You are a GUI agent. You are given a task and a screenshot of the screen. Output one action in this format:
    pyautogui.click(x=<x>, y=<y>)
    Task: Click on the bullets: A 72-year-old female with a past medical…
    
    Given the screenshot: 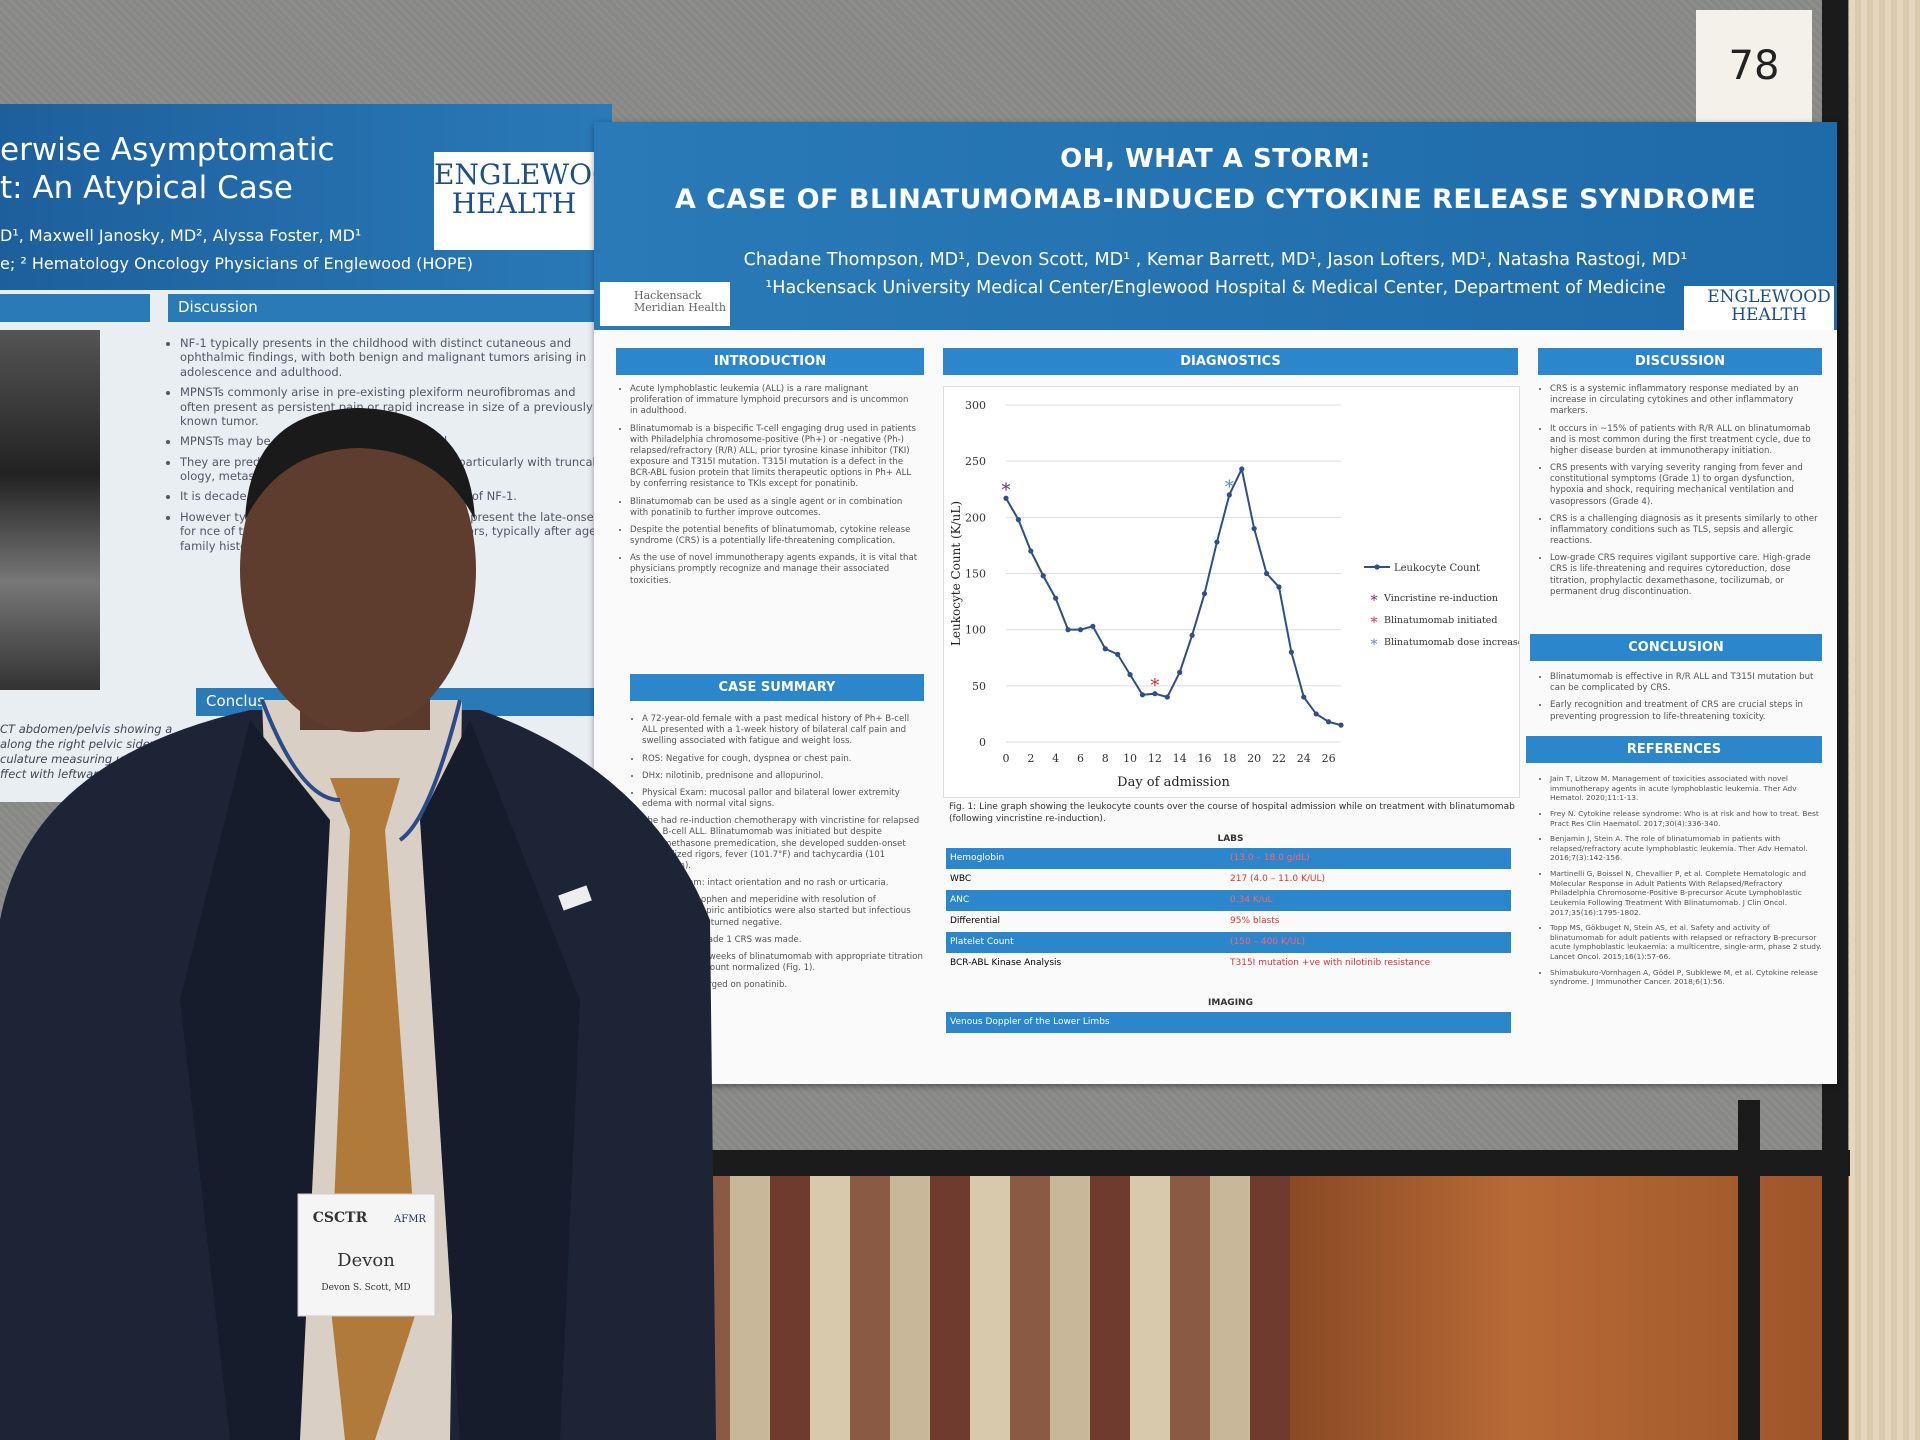 What is the action you would take?
    pyautogui.click(x=777, y=855)
    